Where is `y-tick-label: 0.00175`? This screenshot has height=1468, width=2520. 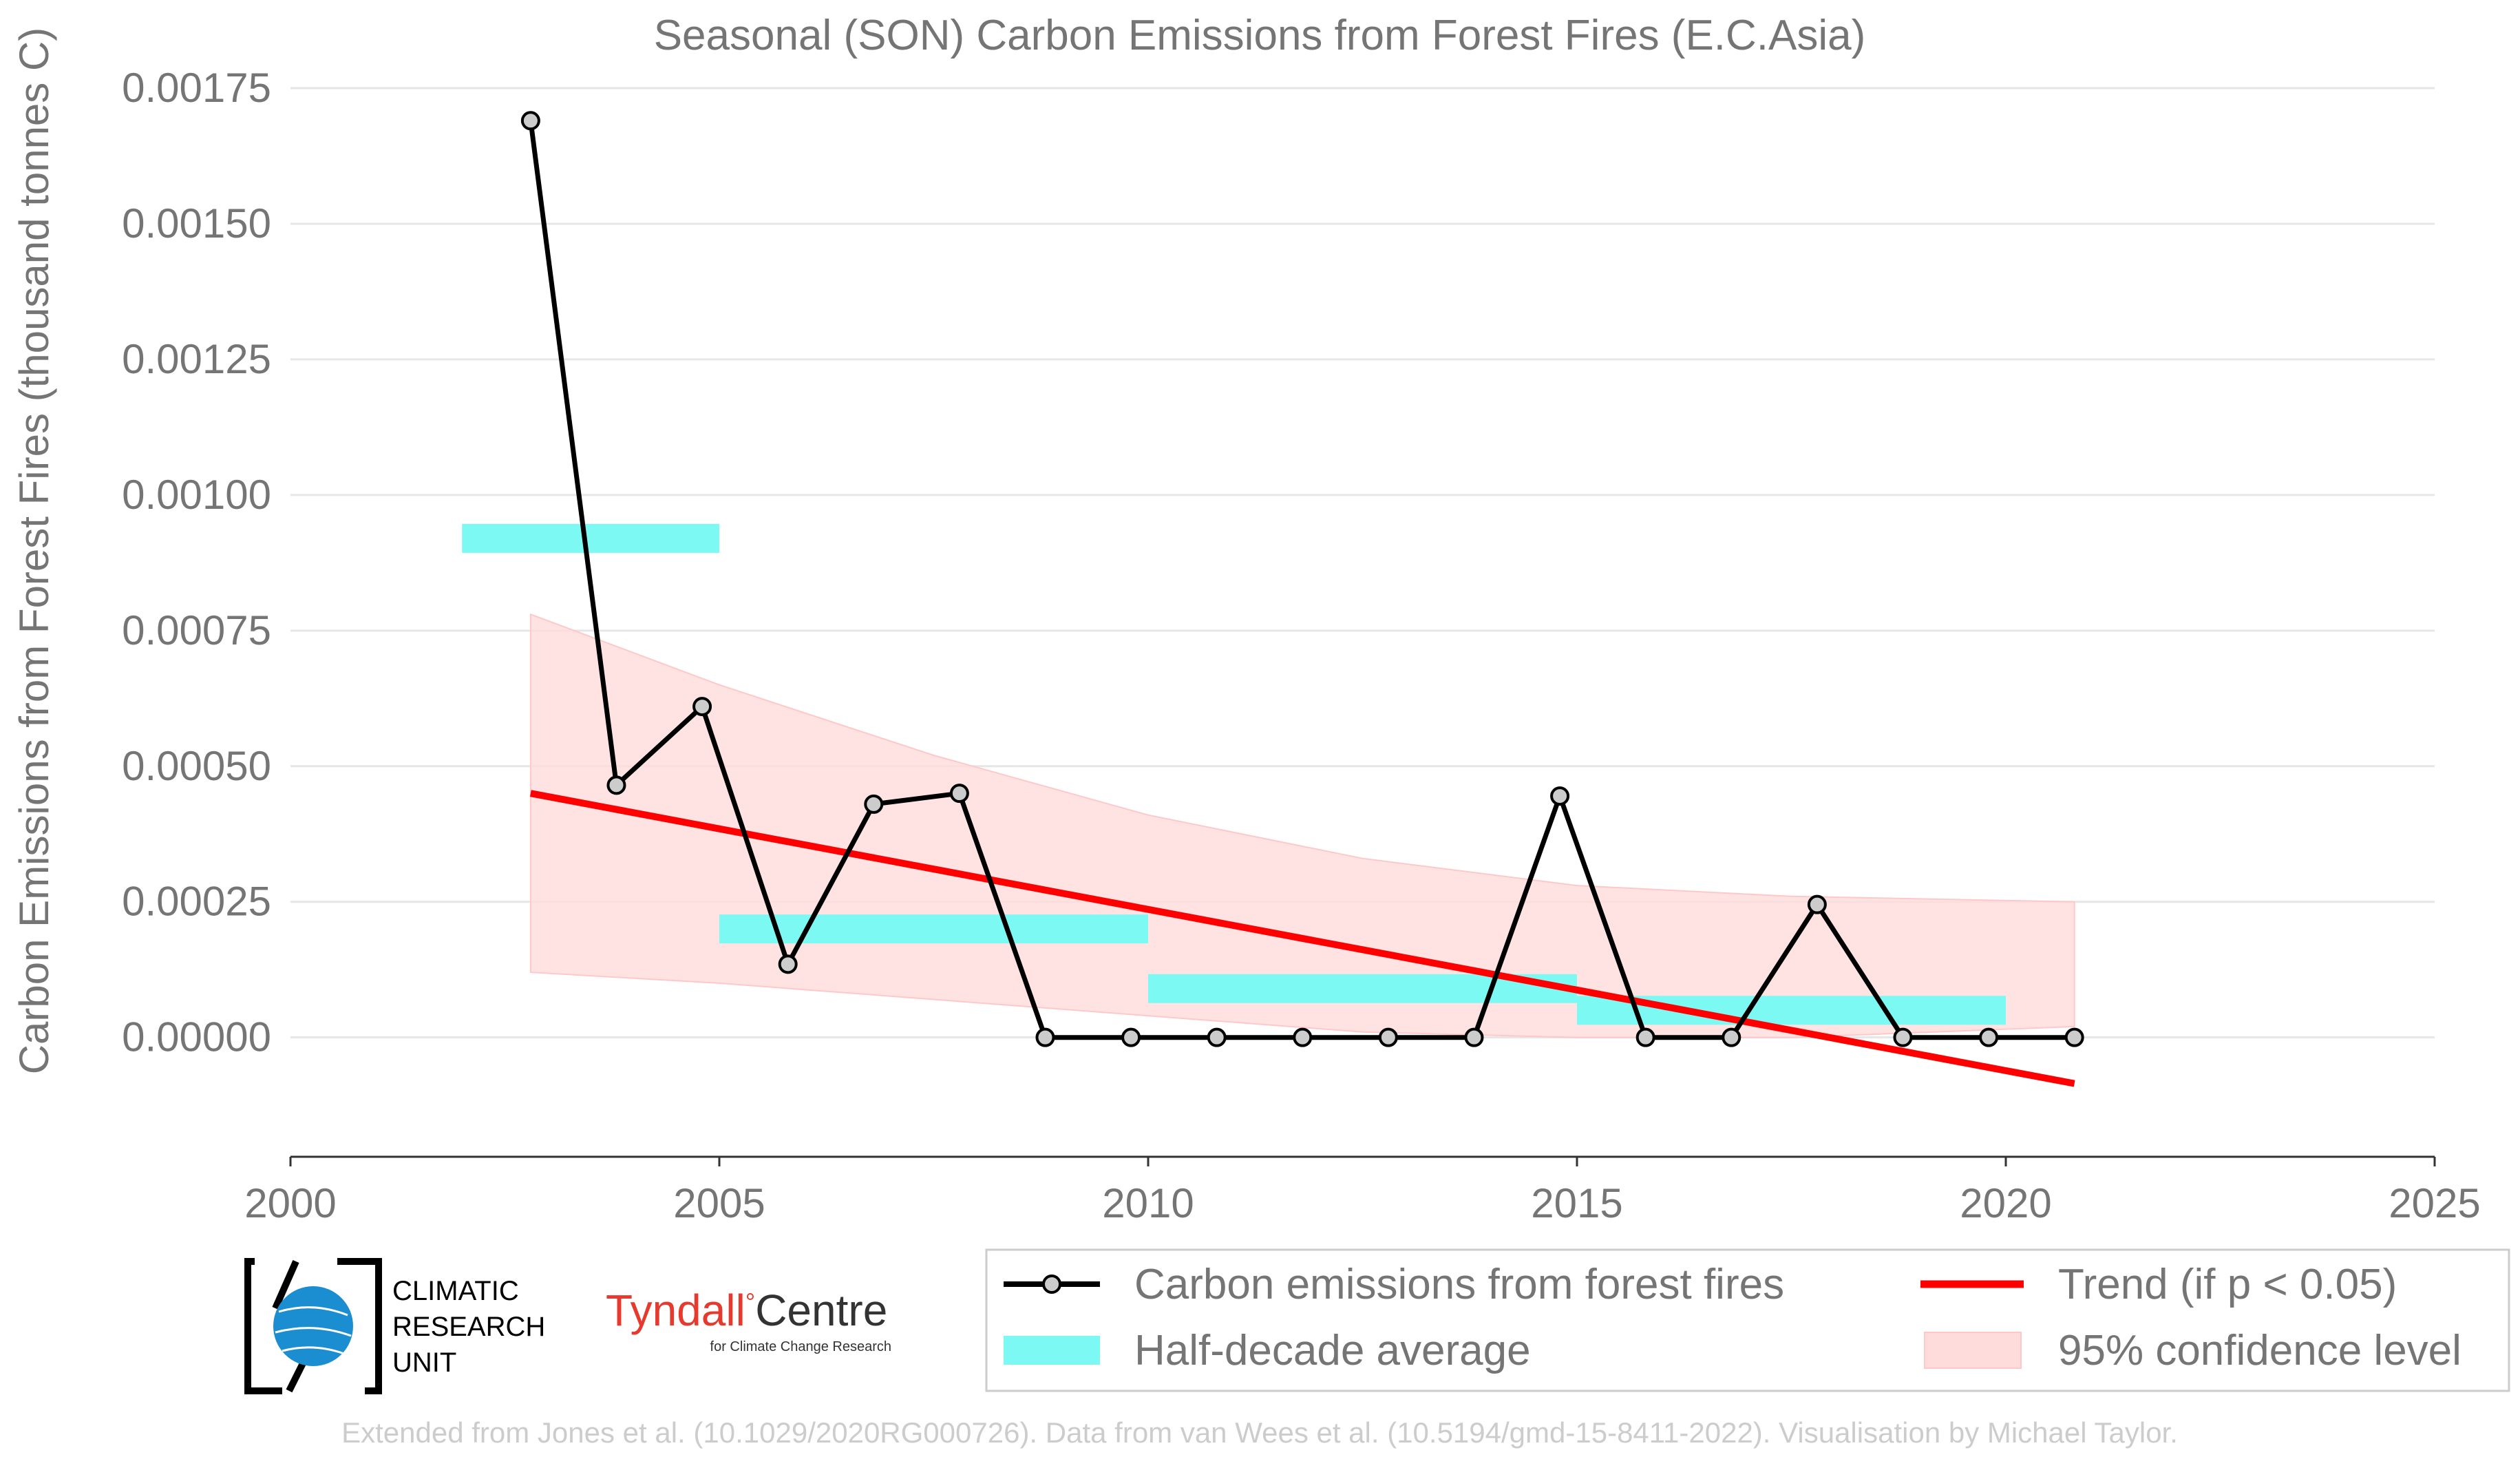
y-tick-label: 0.00175 is located at coordinates (196, 88).